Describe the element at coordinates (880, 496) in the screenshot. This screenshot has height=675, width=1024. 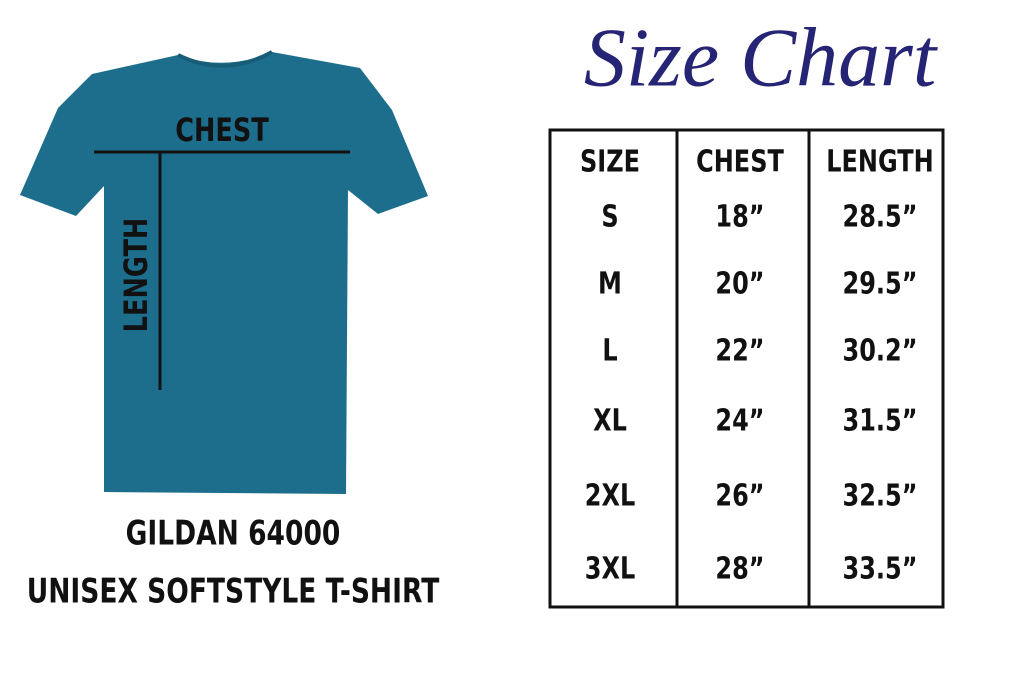
I see `table-cell: 32.5”` at that location.